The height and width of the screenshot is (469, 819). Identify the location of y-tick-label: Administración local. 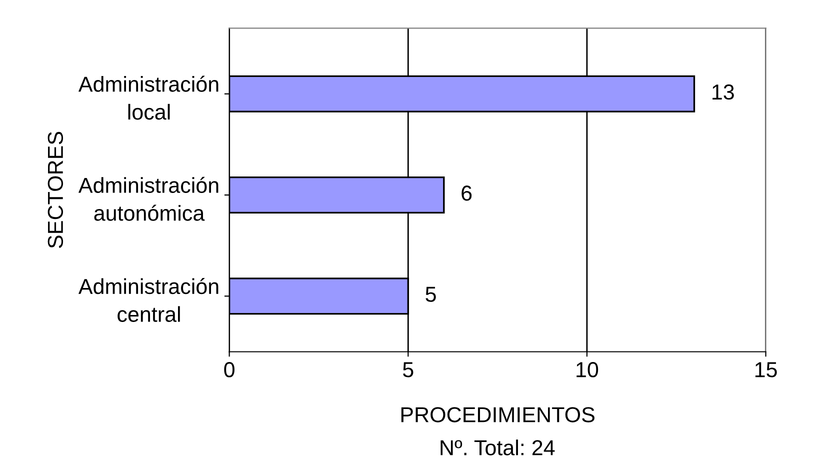
(148, 98).